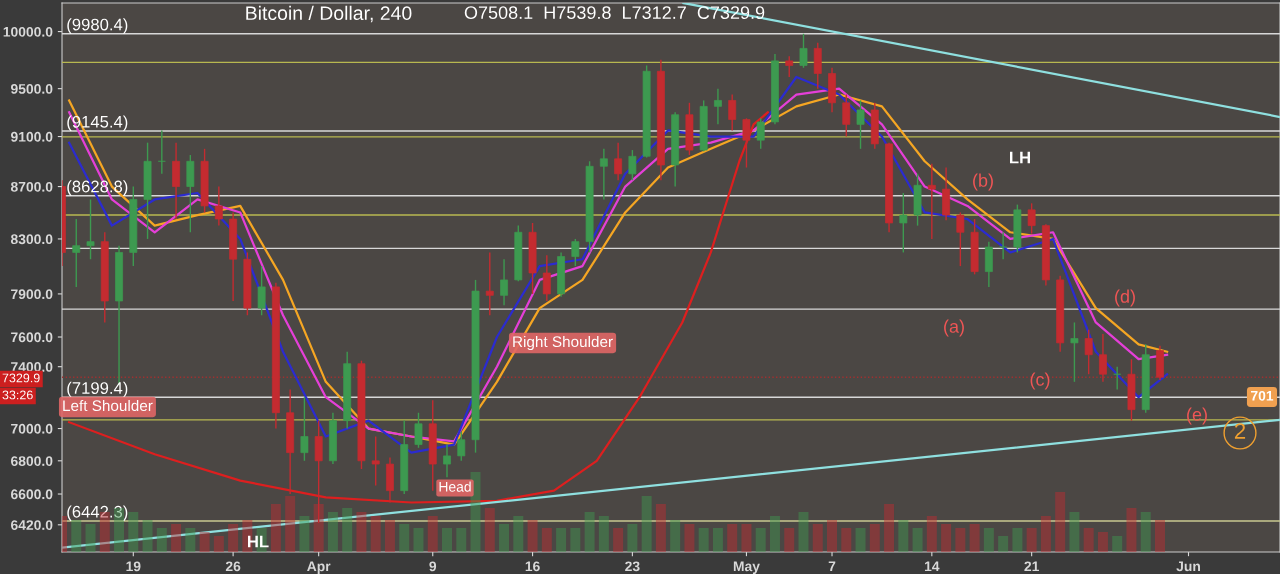 The image size is (1280, 574). Describe the element at coordinates (21, 378) in the screenshot. I see `text: 7329.9` at that location.